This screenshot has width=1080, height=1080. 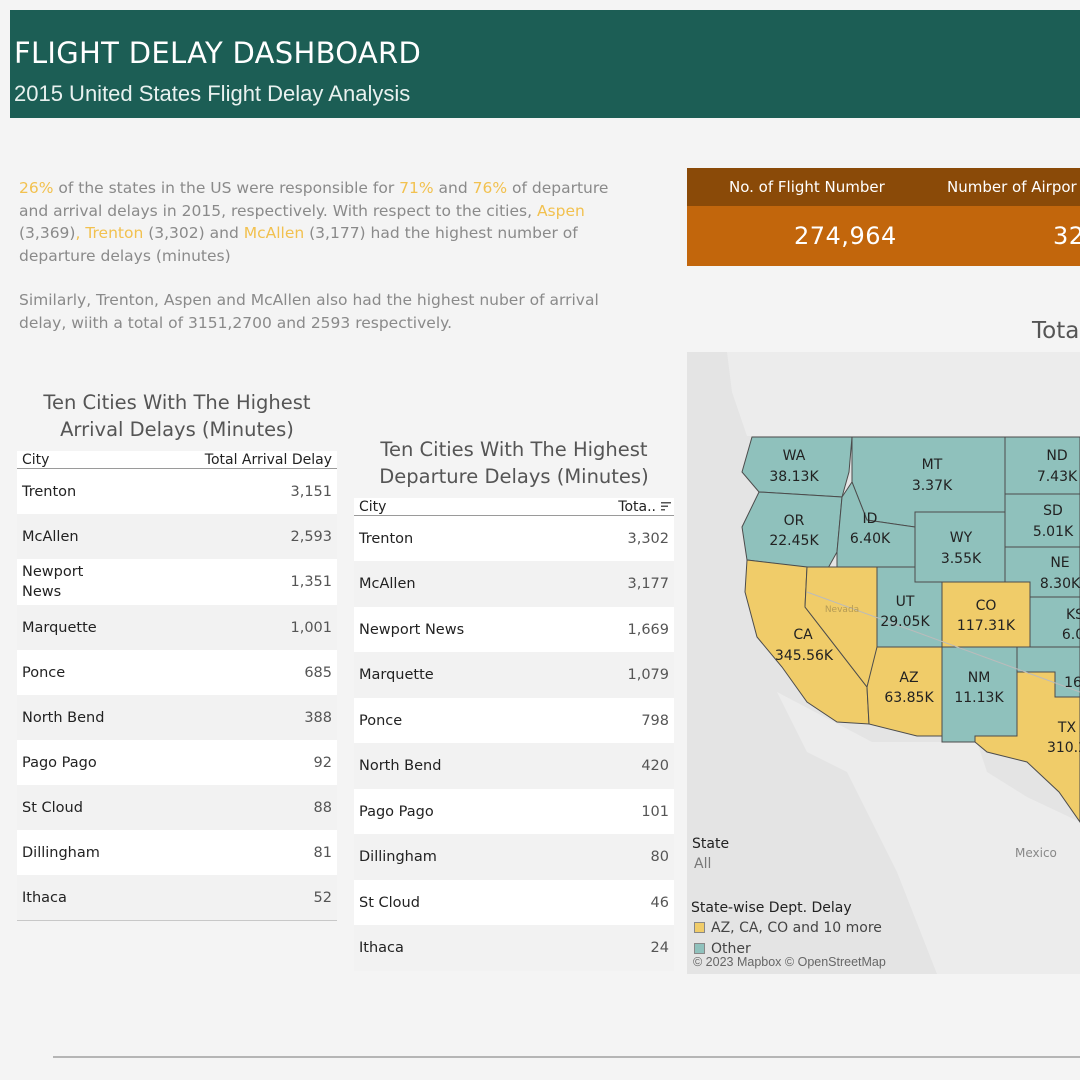 What do you see at coordinates (1072, 683) in the screenshot?
I see `label-ok-value: 16` at bounding box center [1072, 683].